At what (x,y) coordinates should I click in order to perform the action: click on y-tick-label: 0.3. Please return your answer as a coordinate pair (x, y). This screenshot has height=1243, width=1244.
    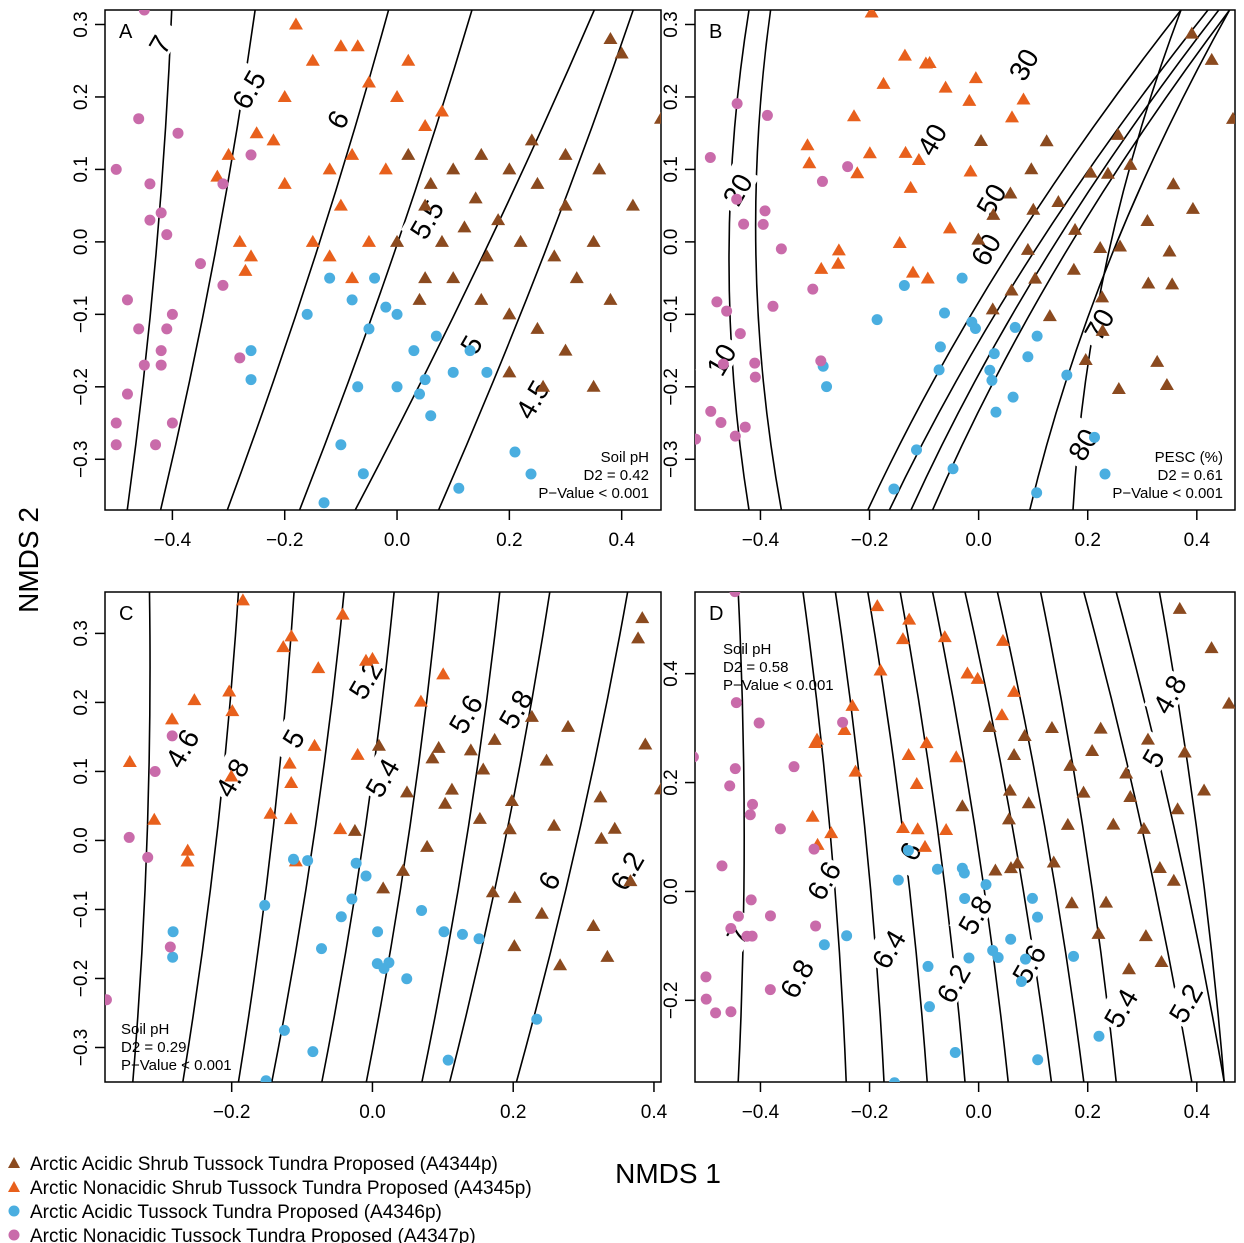
    Looking at the image, I should click on (81, 24).